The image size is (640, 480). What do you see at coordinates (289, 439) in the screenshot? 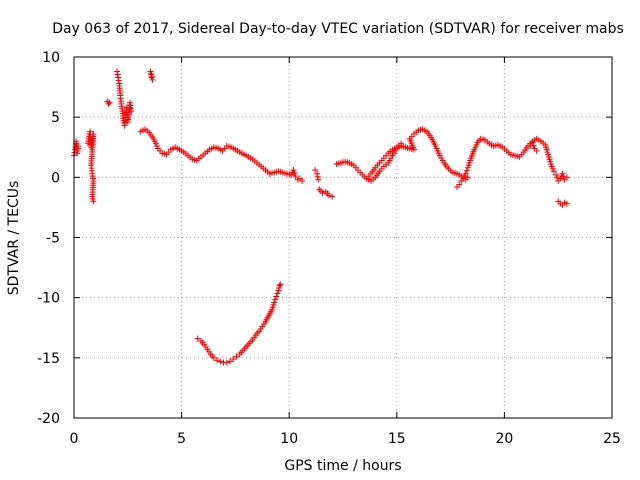
I see `x-tick-label: 10` at bounding box center [289, 439].